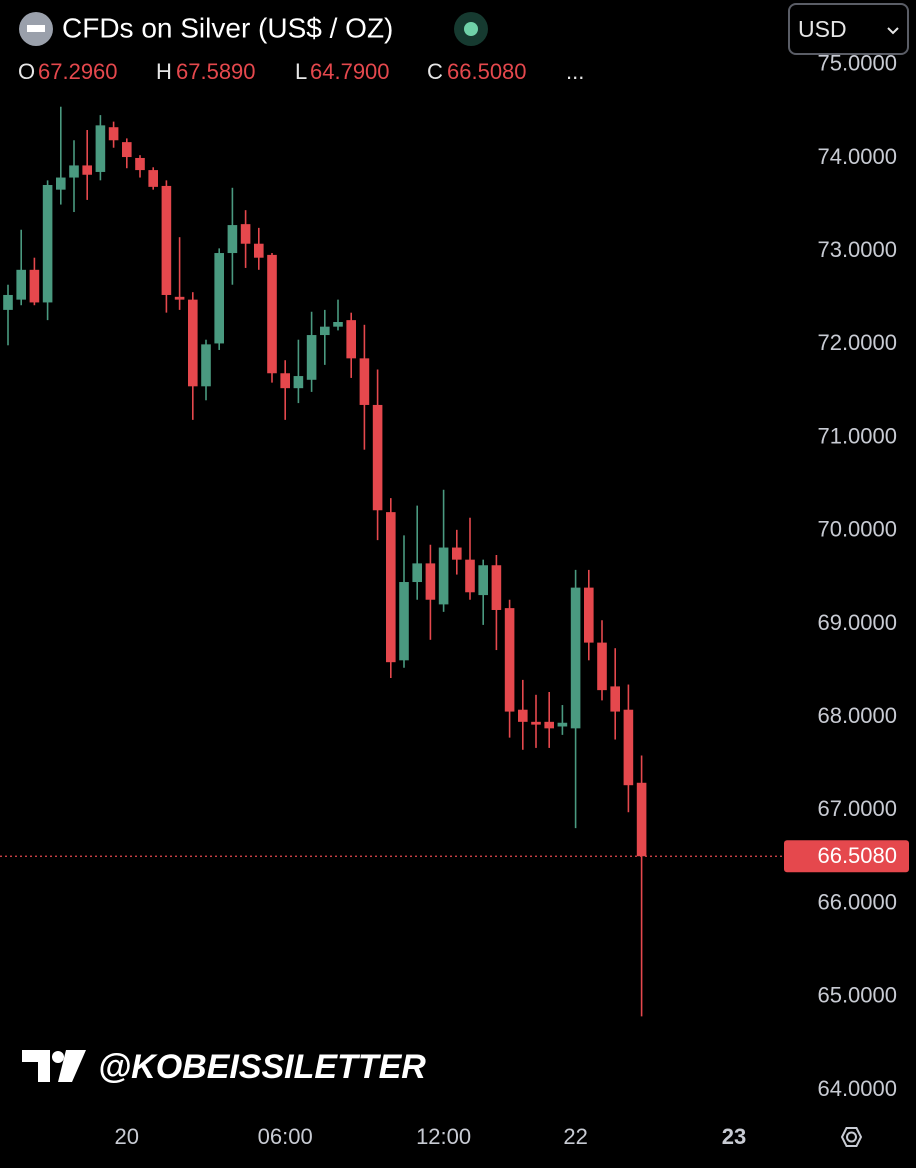 The height and width of the screenshot is (1168, 916). What do you see at coordinates (857, 622) in the screenshot?
I see `y-tick-label: 69.0000` at bounding box center [857, 622].